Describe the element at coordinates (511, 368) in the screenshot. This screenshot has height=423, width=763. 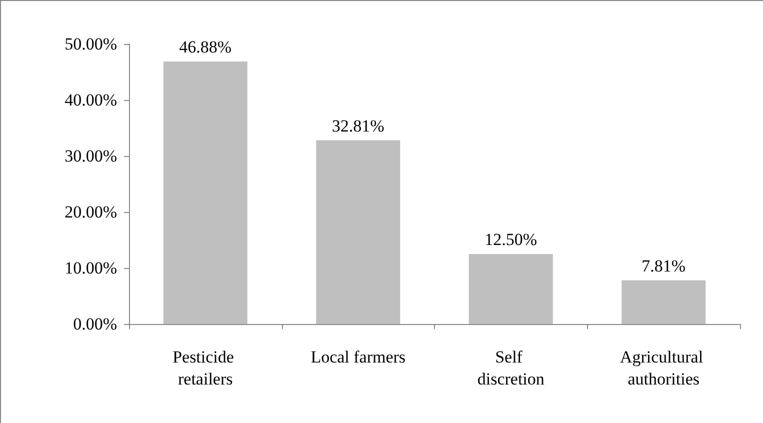
I see `x-tick-label: Self discretion` at that location.